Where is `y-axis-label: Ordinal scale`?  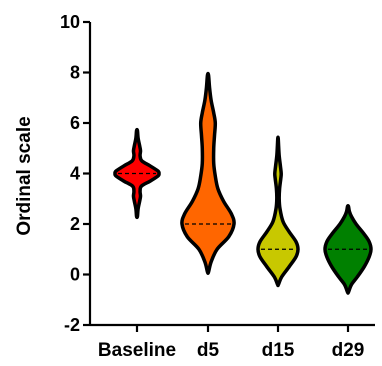
y-axis-label: Ordinal scale is located at coordinates (24, 175).